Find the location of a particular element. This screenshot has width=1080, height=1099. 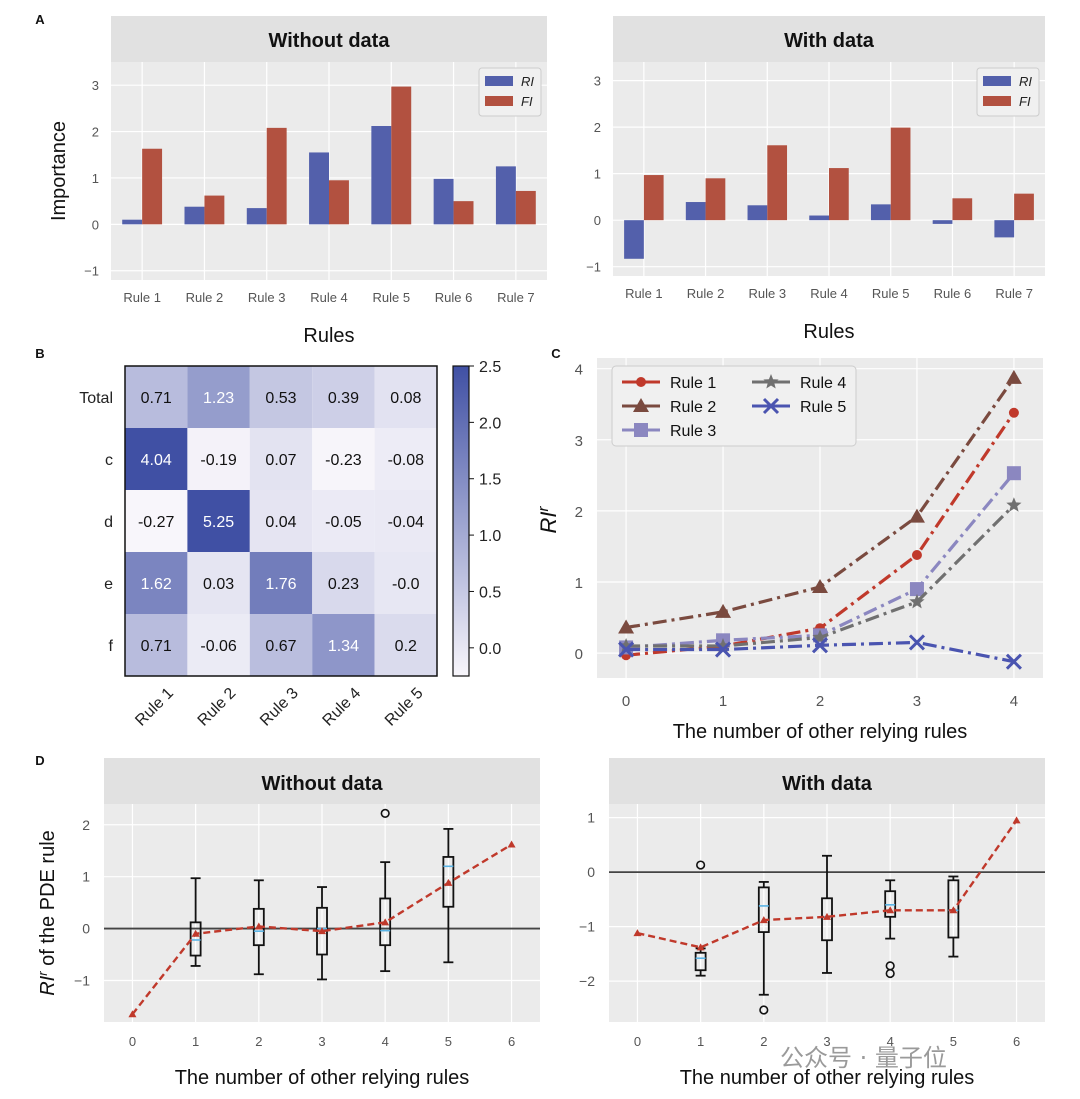

facet-title-strip is located at coordinates (829, 39).